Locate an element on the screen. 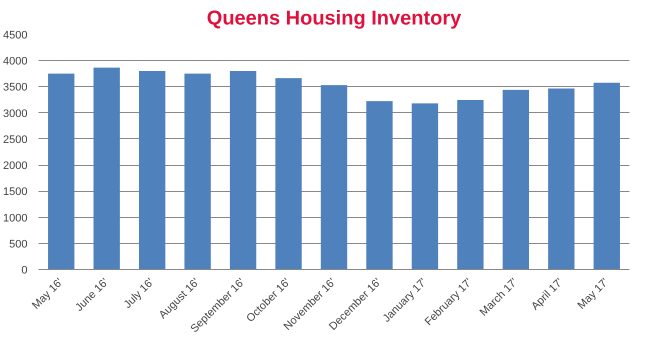  y-tick-label: 3500 is located at coordinates (15, 88).